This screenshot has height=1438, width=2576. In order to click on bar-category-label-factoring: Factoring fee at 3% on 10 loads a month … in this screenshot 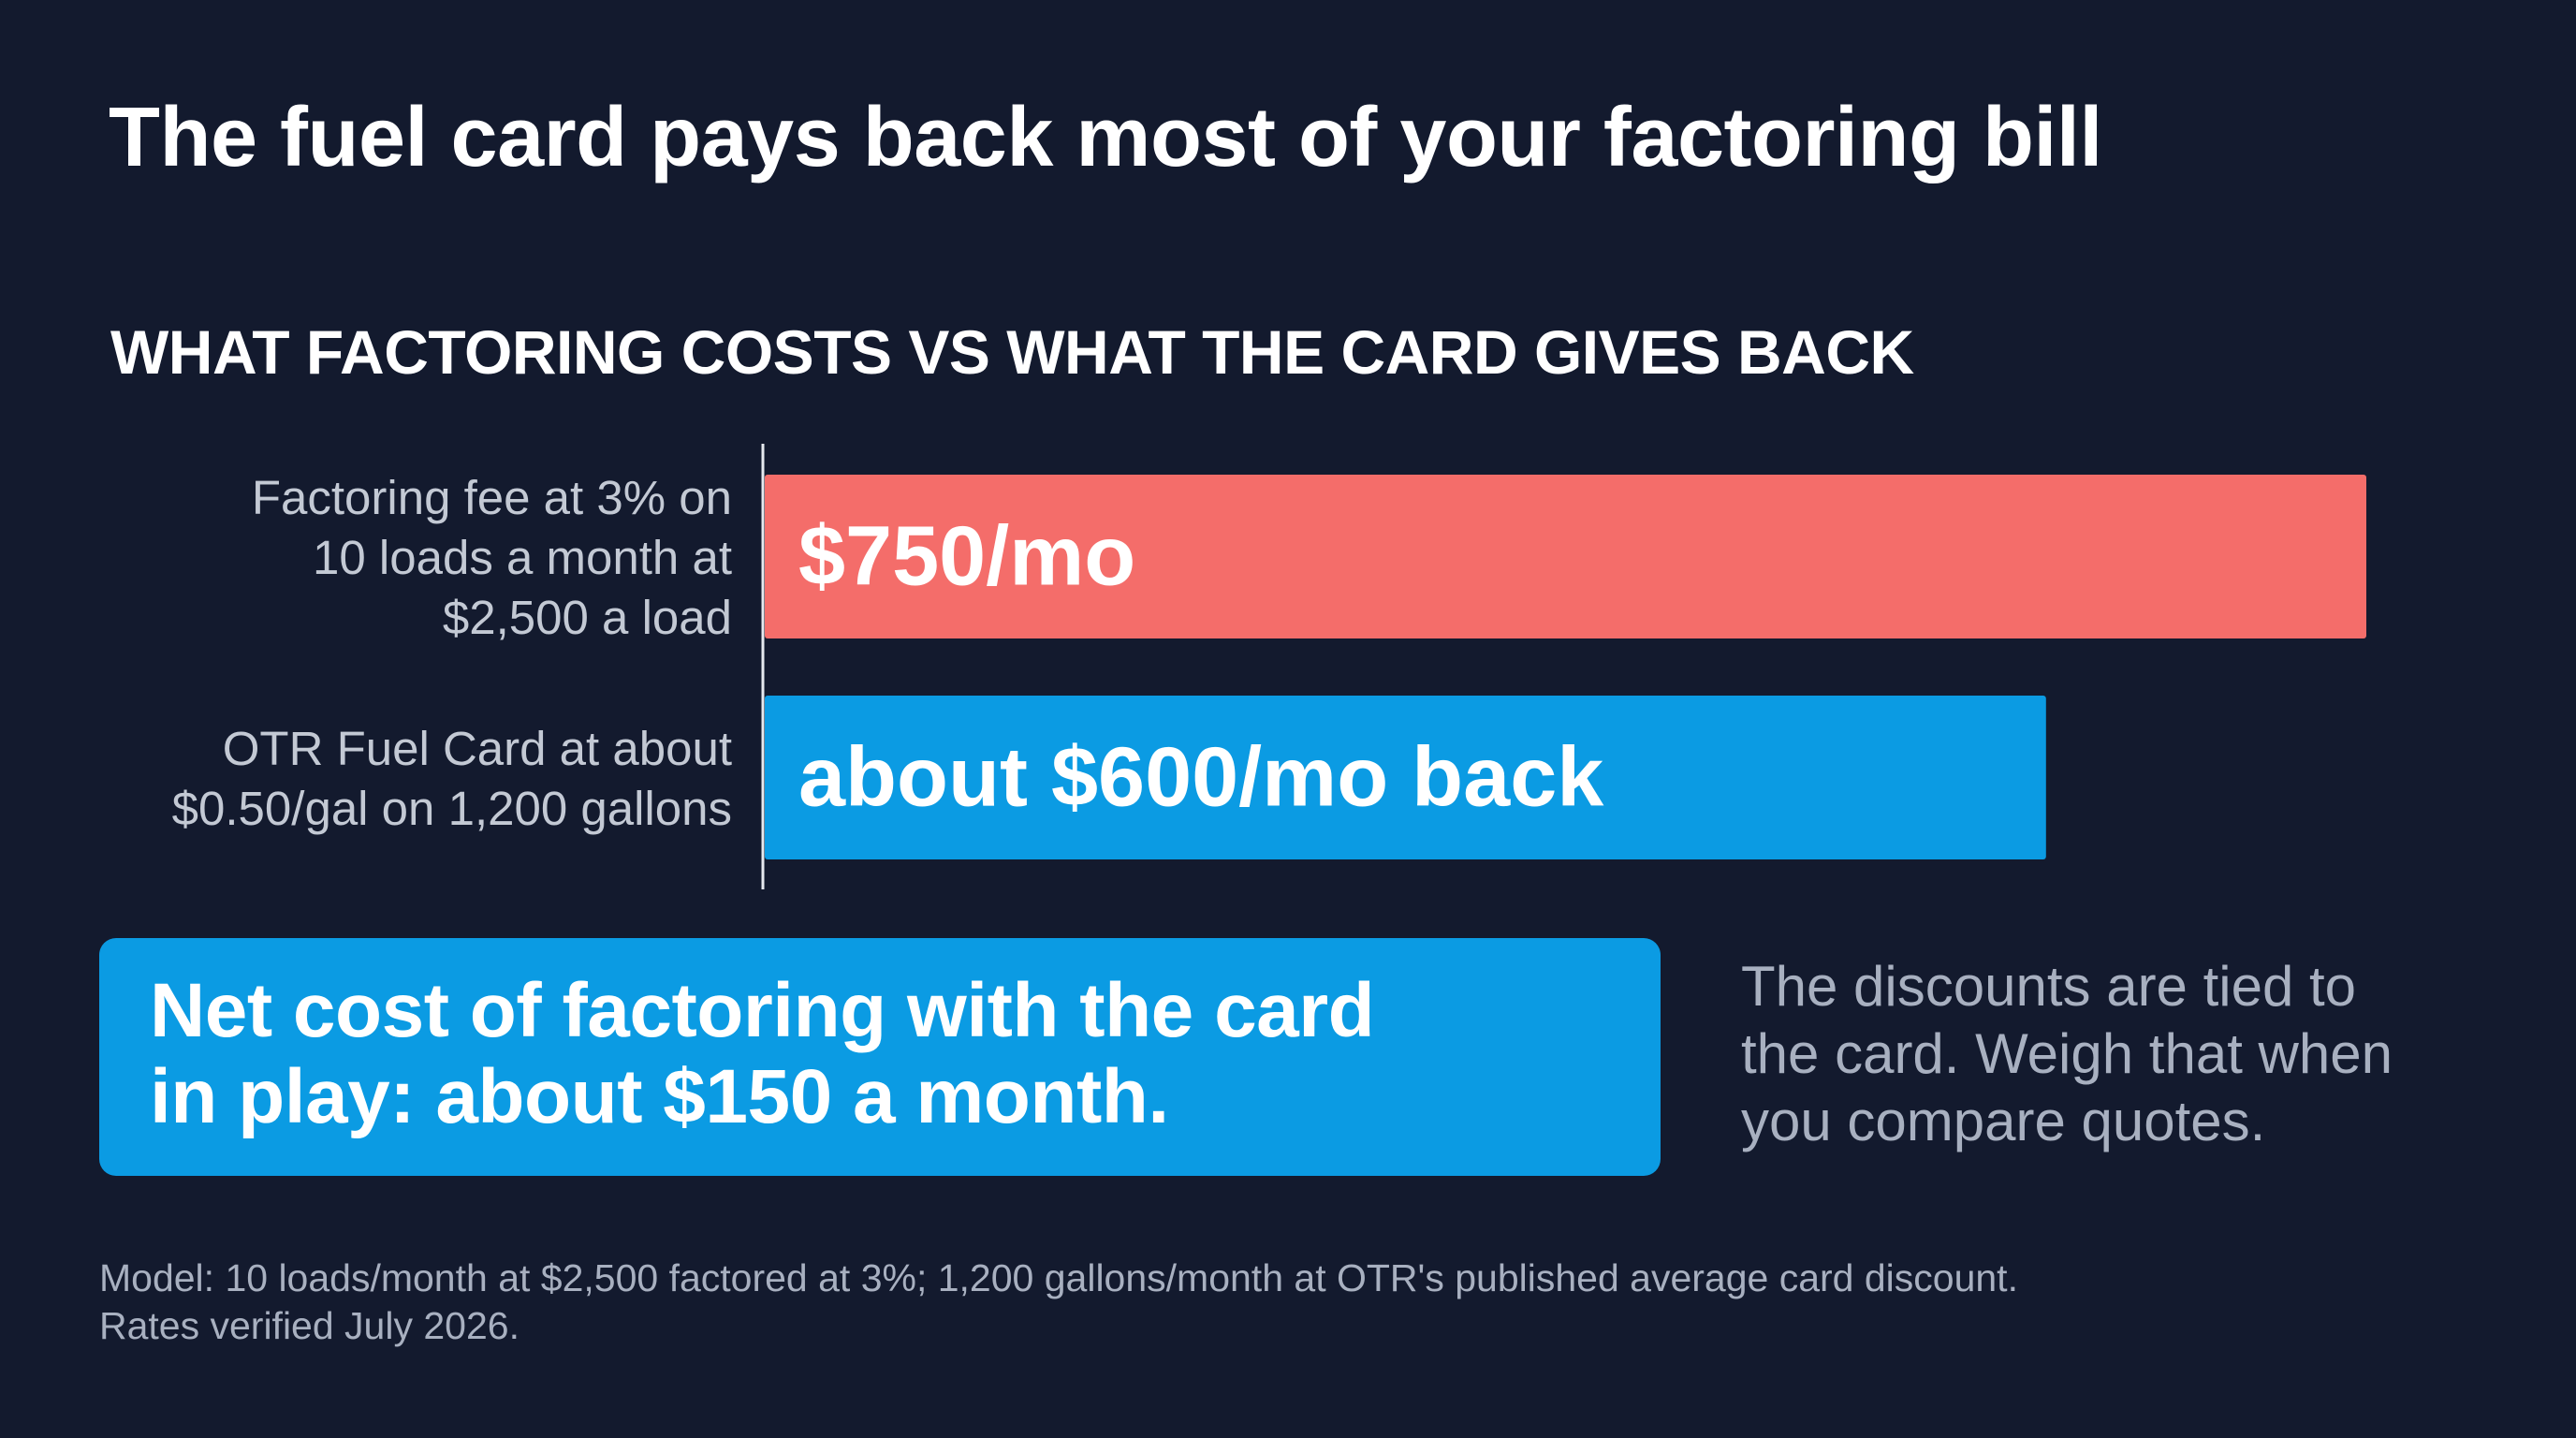, I will do `click(492, 557)`.